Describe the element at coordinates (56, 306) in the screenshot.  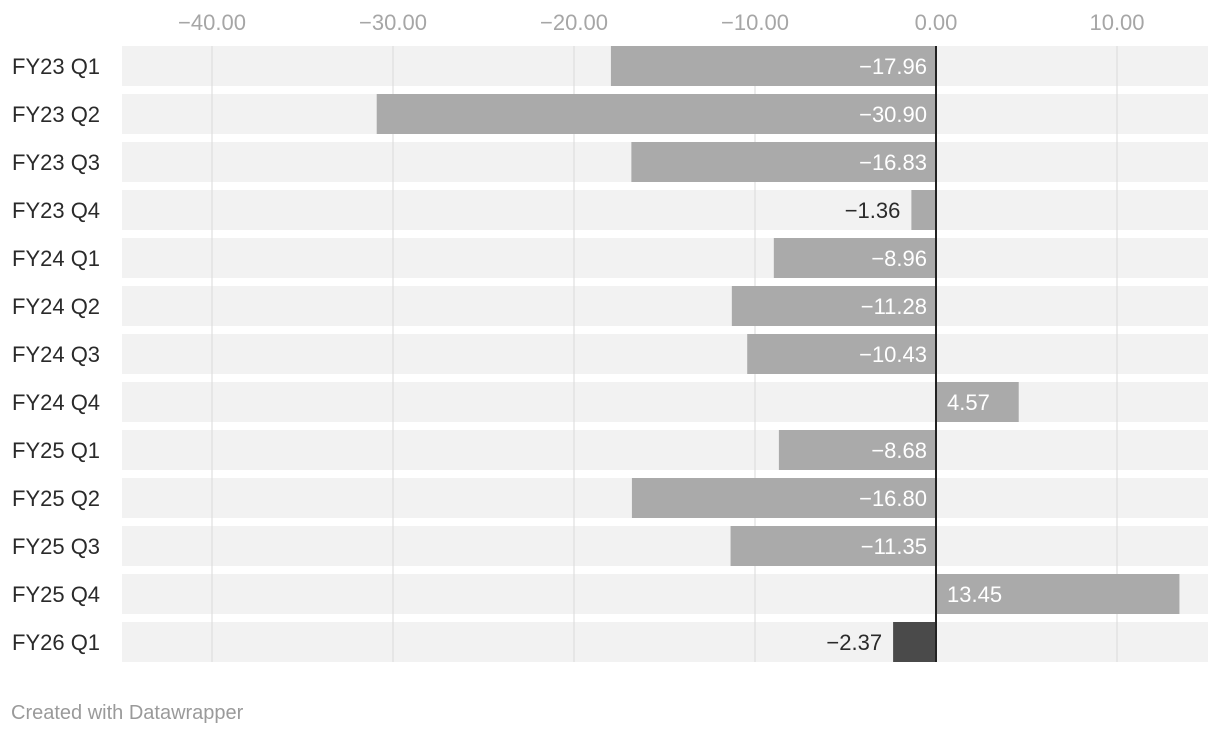
I see `category-label: FY24 Q2` at that location.